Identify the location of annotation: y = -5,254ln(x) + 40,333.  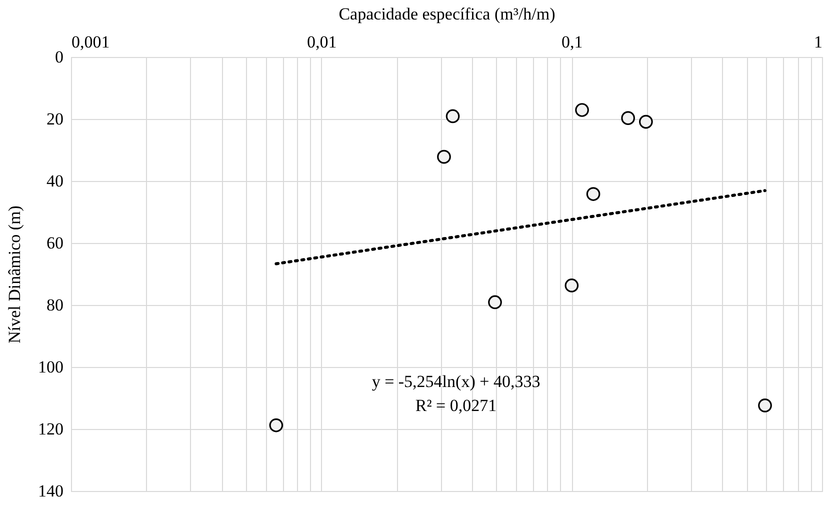
(456, 381).